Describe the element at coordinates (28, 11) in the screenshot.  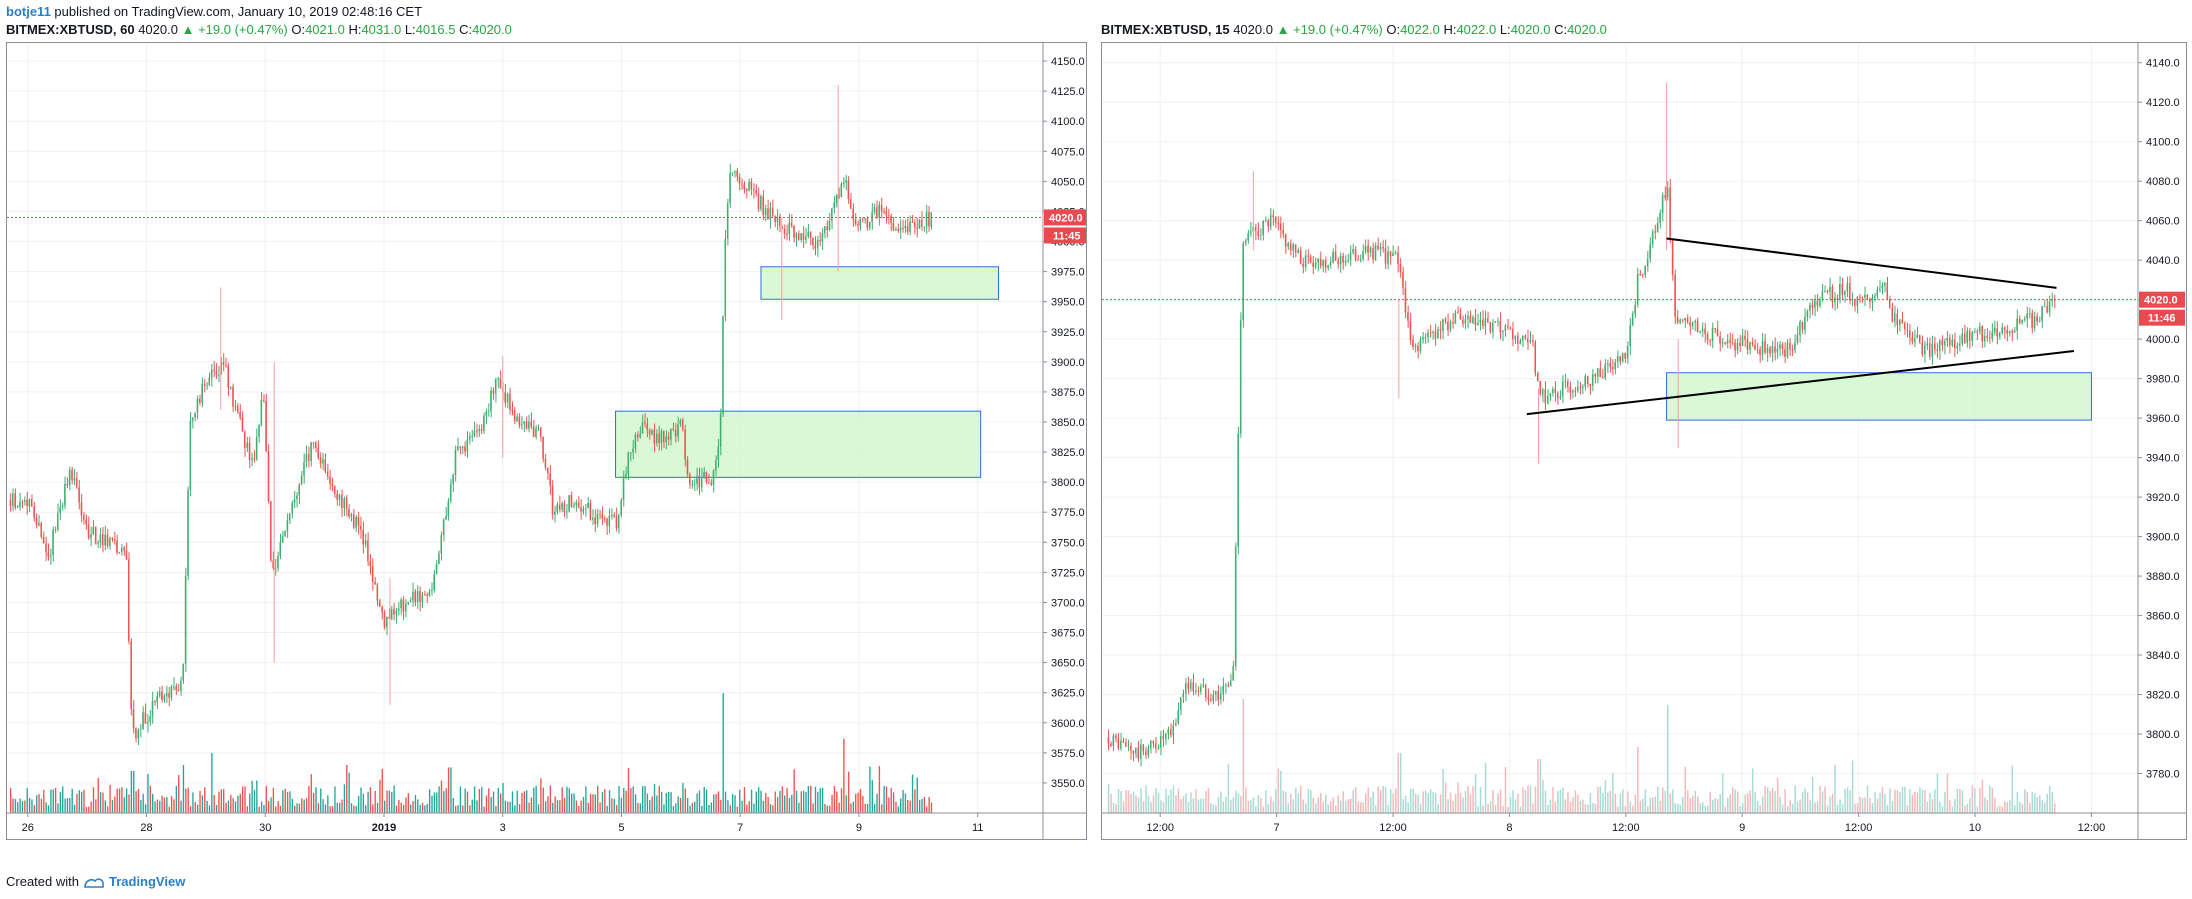
I see `author-link: botje11` at that location.